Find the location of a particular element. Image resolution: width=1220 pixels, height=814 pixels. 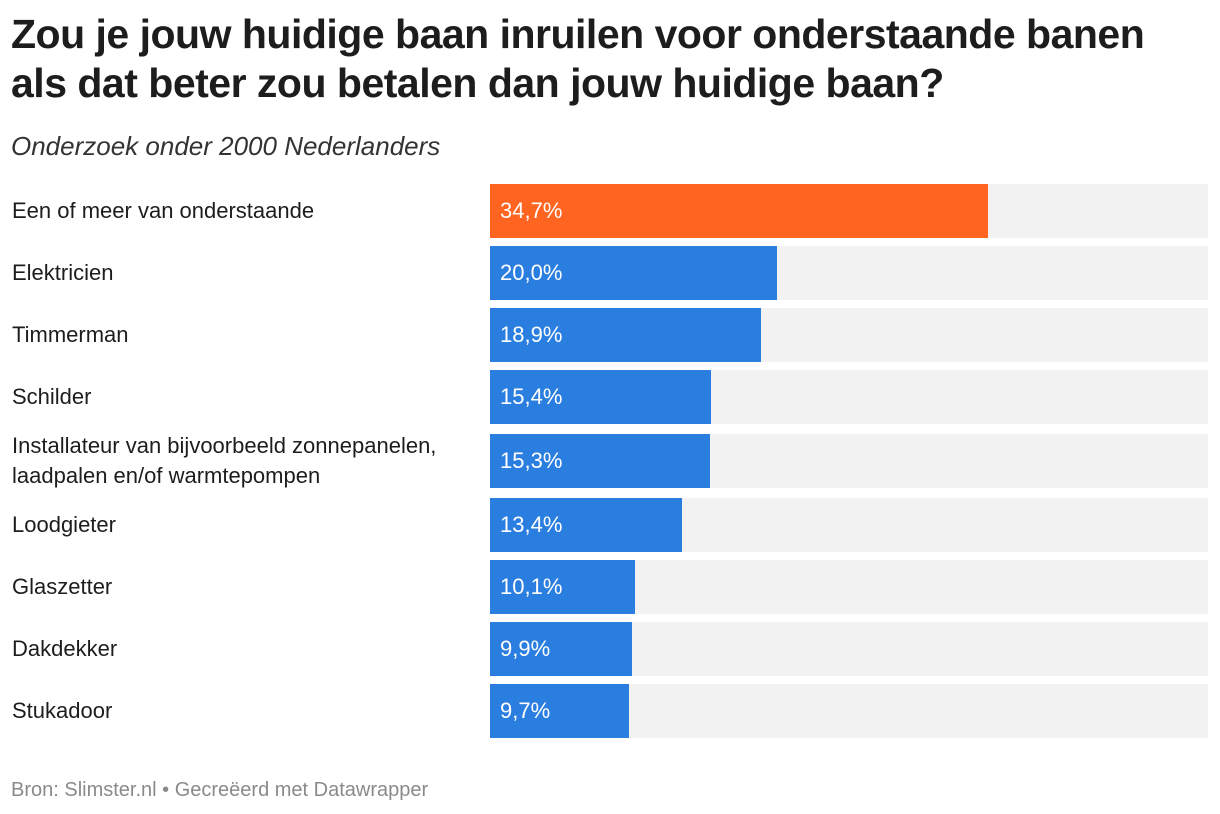

bar-value-label: 9,7% is located at coordinates (525, 710).